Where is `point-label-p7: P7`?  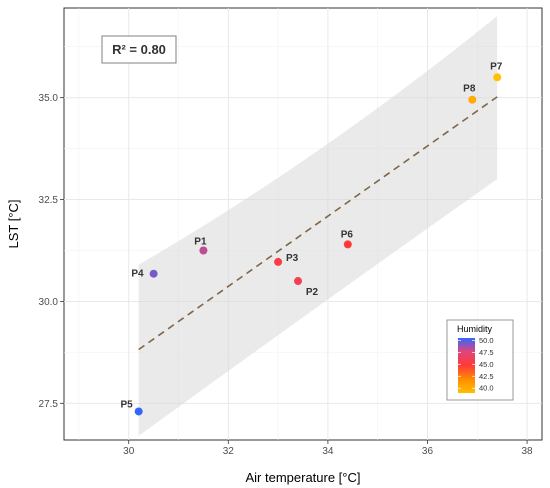
point-label-p7: P7 is located at coordinates (496, 66).